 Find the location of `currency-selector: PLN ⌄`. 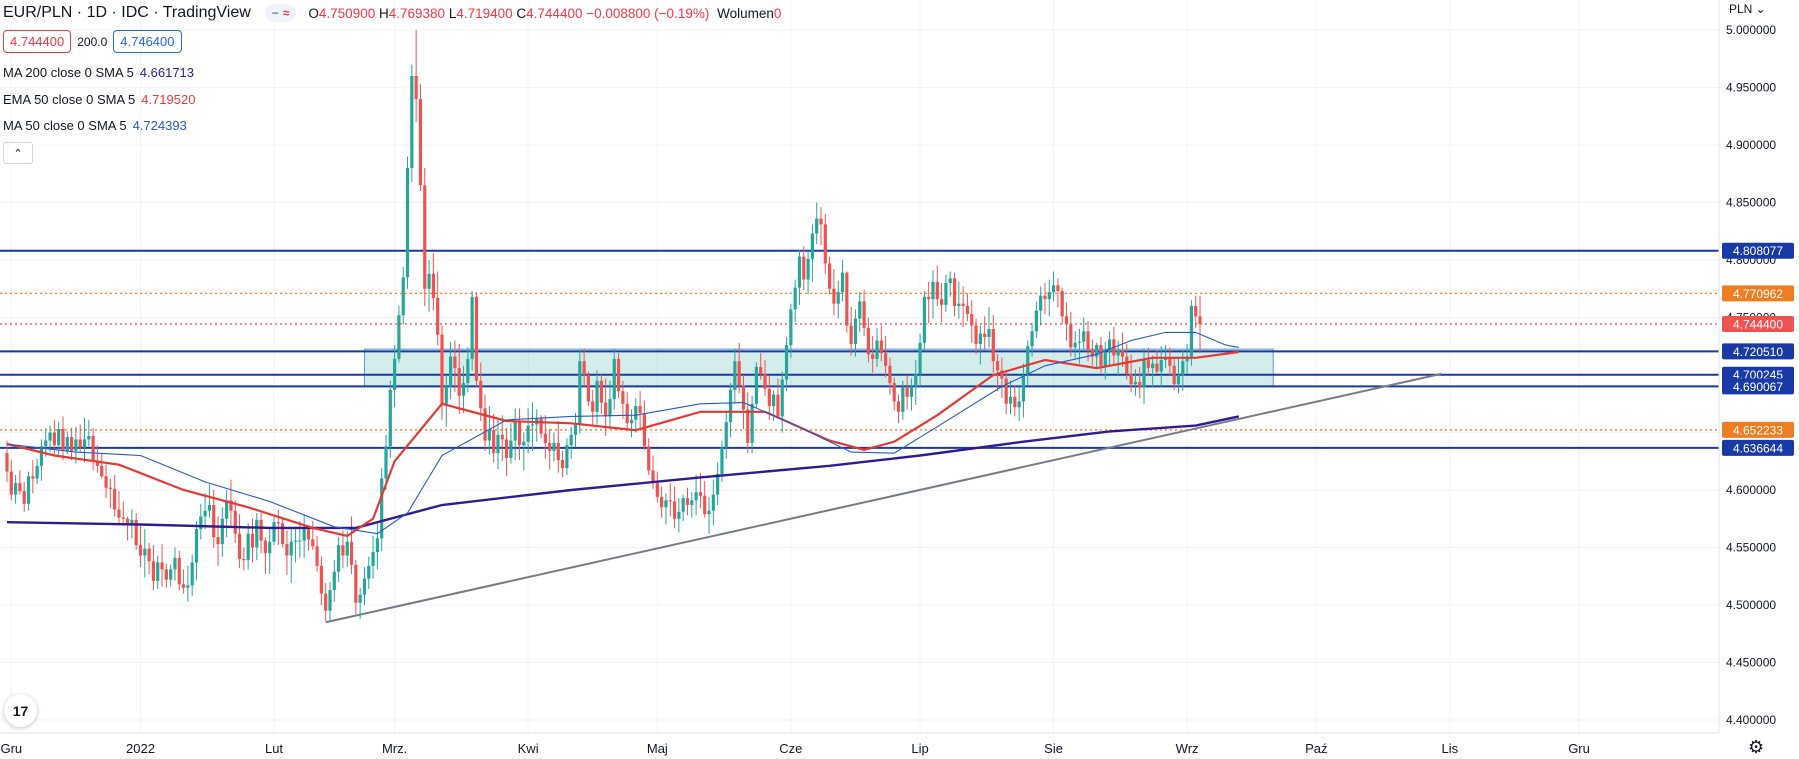

currency-selector: PLN ⌄ is located at coordinates (1747, 9).